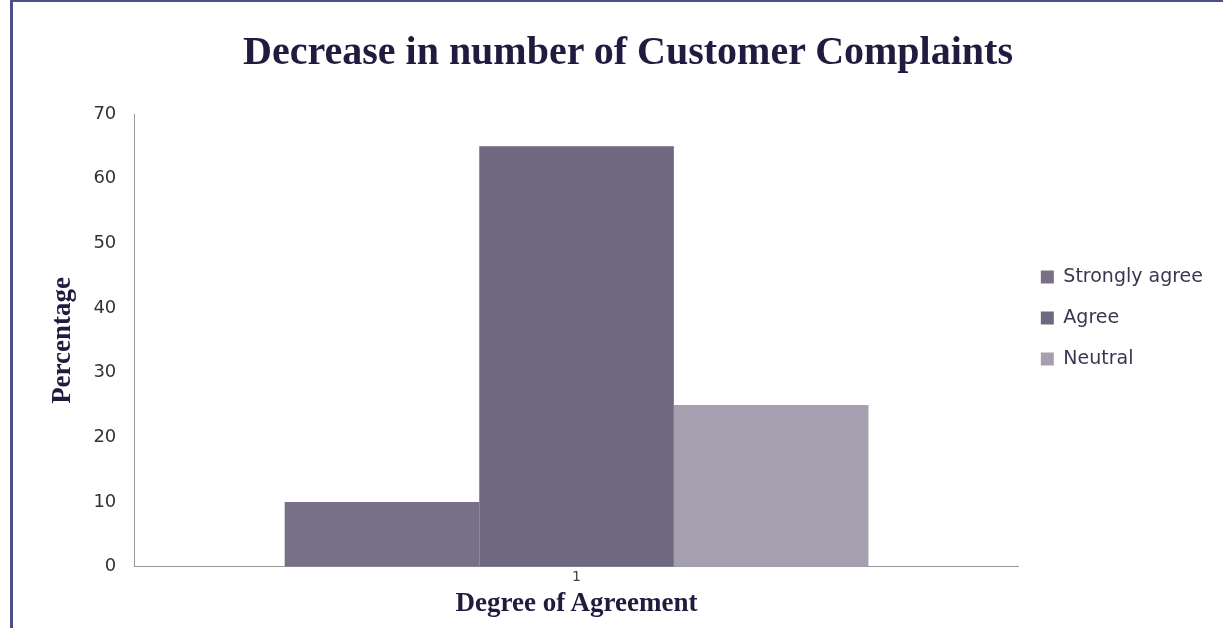 This screenshot has width=1223, height=628. What do you see at coordinates (1133, 274) in the screenshot?
I see `legend-label: Strongly agree` at bounding box center [1133, 274].